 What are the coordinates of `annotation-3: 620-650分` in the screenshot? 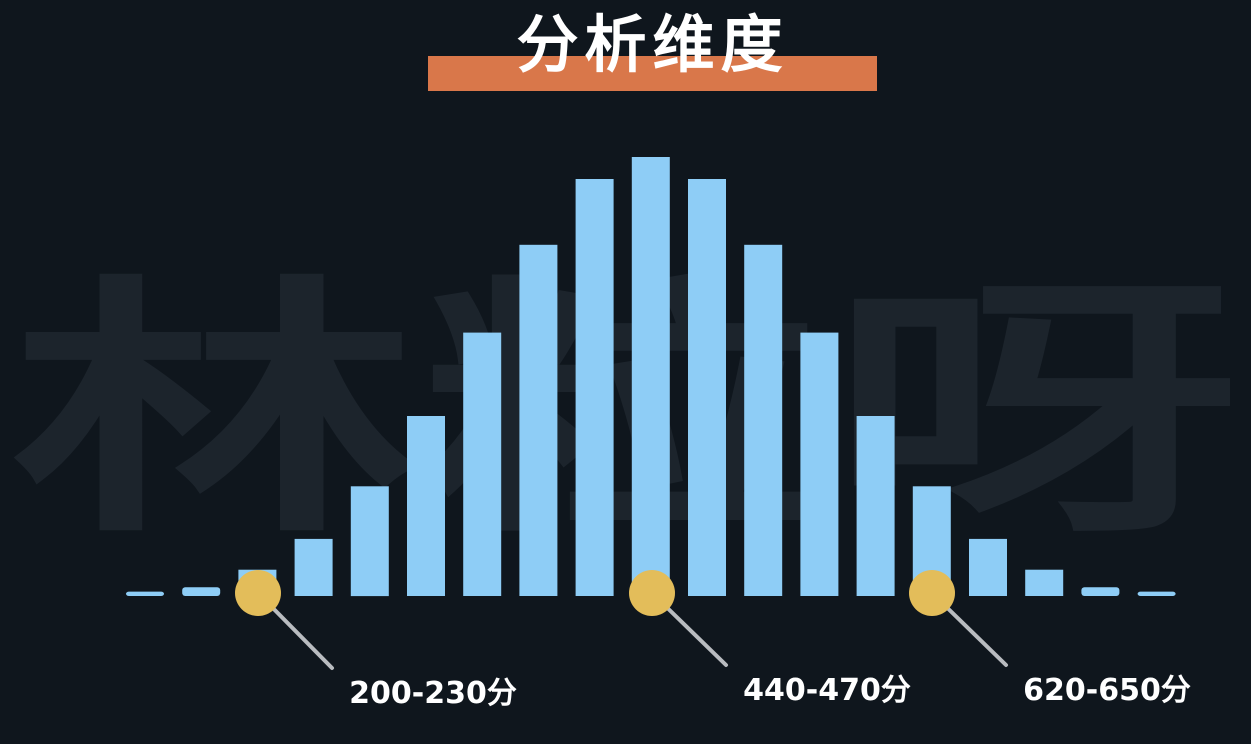 It's located at (1050, 639).